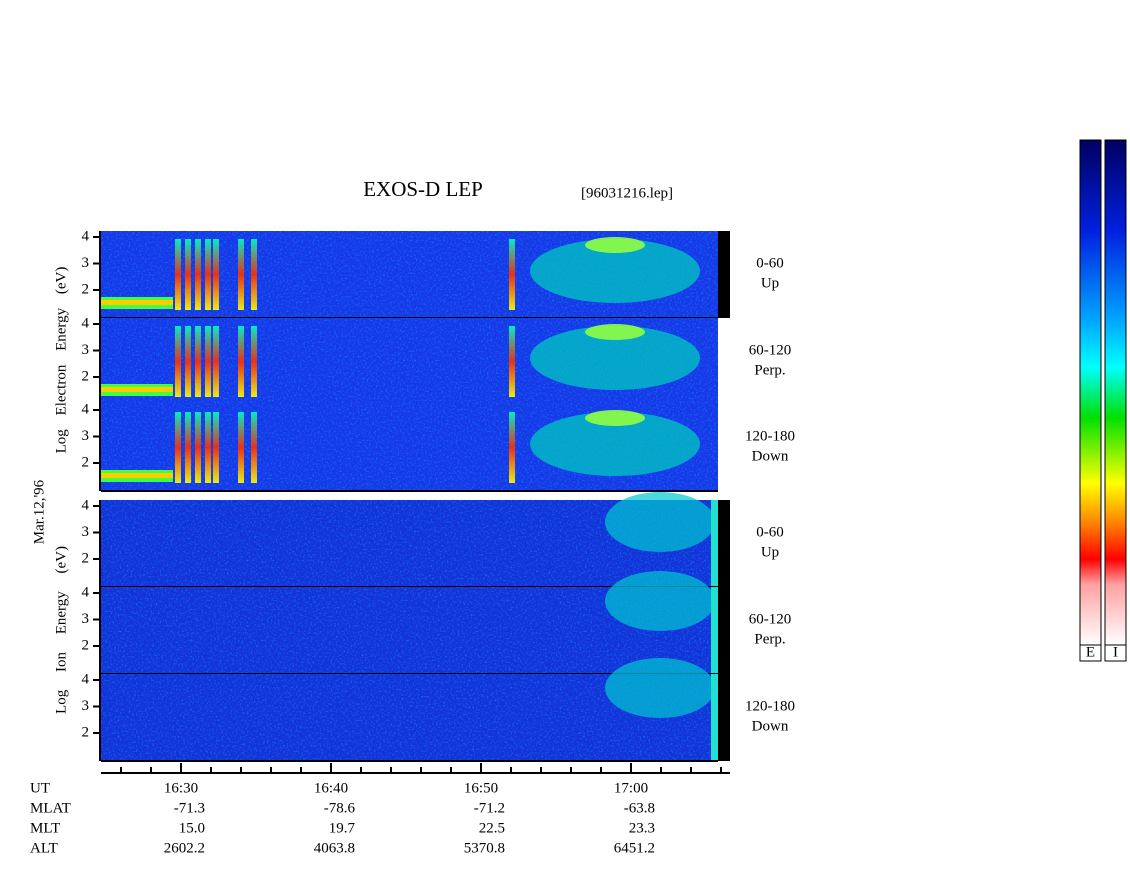 Image resolution: width=1130 pixels, height=875 pixels. I want to click on ephemeris-label: ALT, so click(44, 848).